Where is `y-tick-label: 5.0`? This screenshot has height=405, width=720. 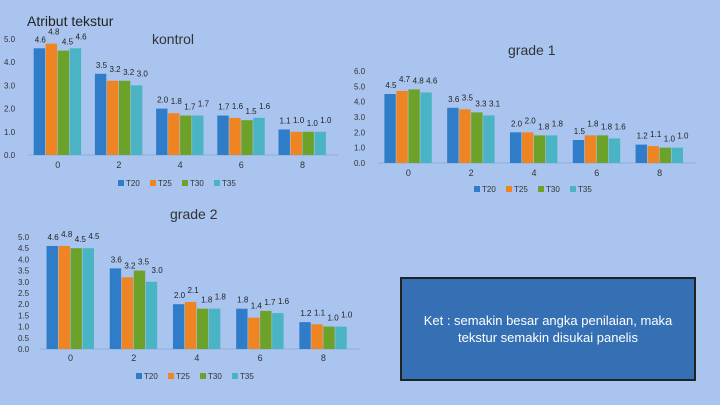 y-tick-label: 5.0 is located at coordinates (24, 237).